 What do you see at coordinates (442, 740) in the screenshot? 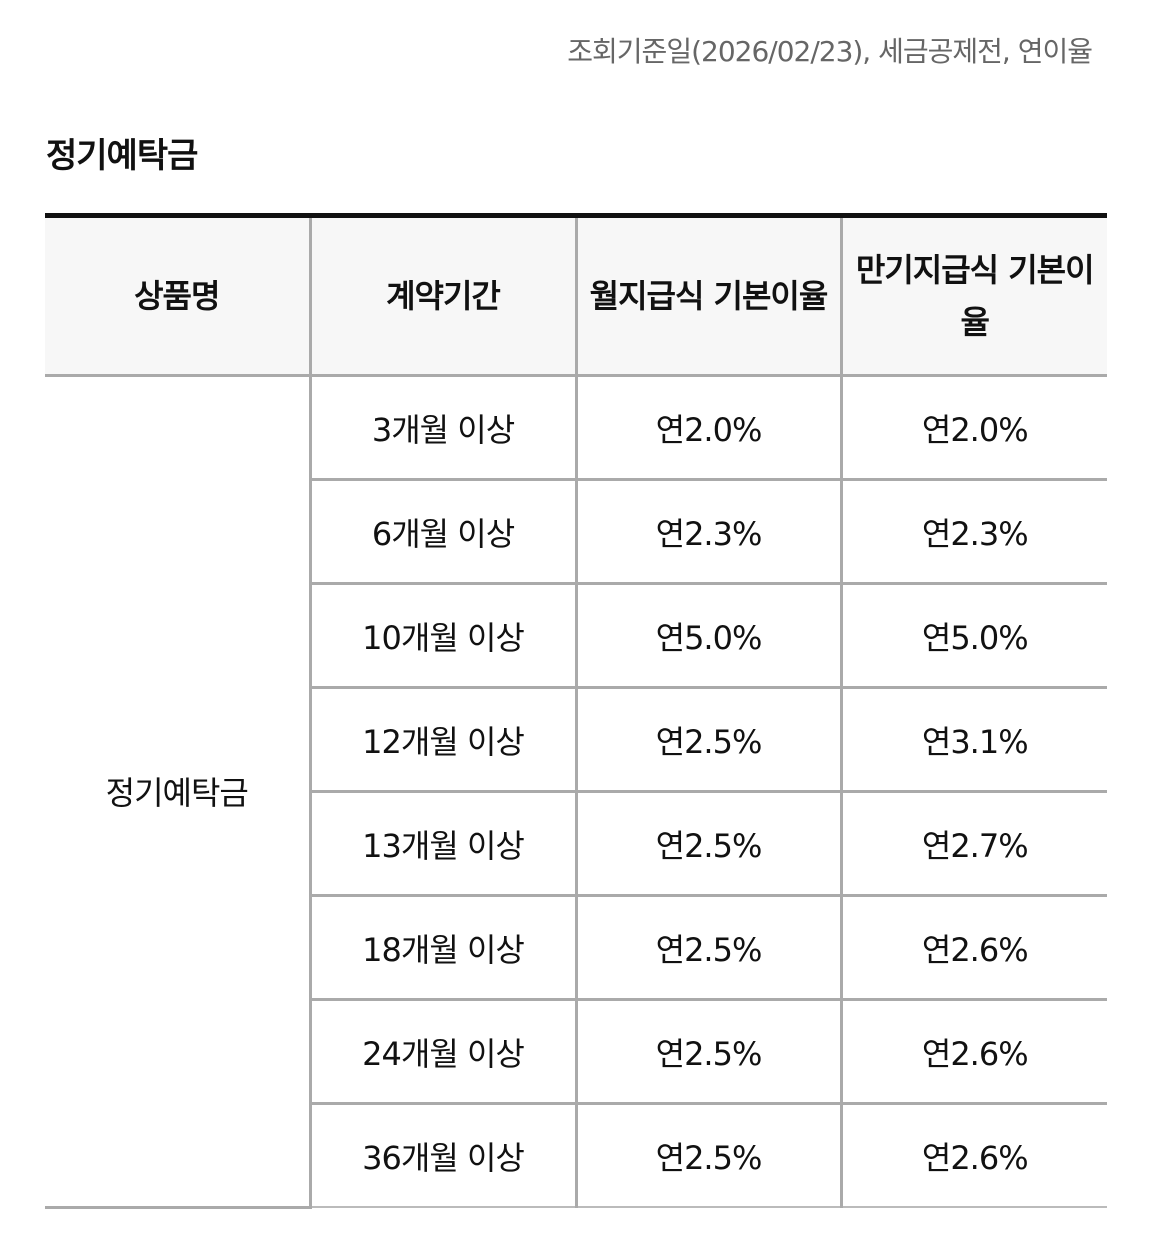
I see `period-cell: 12개월 이상` at bounding box center [442, 740].